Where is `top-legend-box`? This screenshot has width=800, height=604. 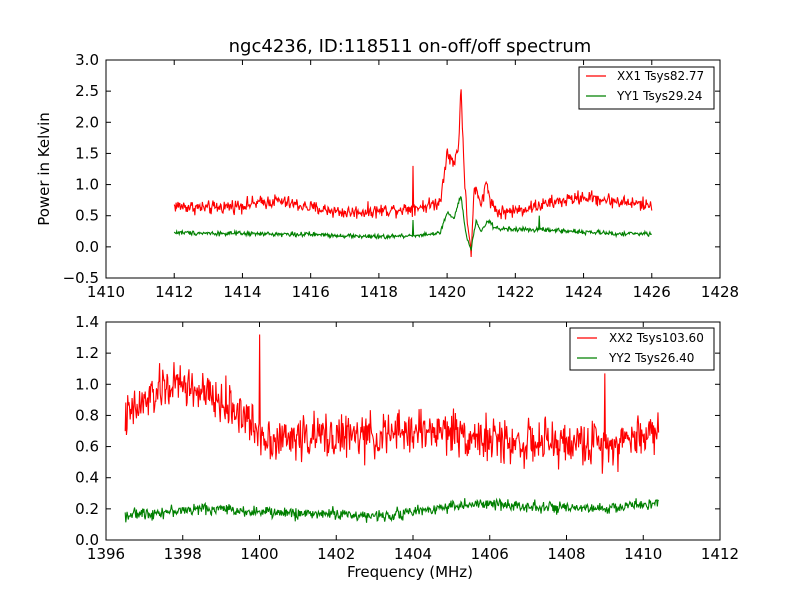 top-legend-box is located at coordinates (646, 88).